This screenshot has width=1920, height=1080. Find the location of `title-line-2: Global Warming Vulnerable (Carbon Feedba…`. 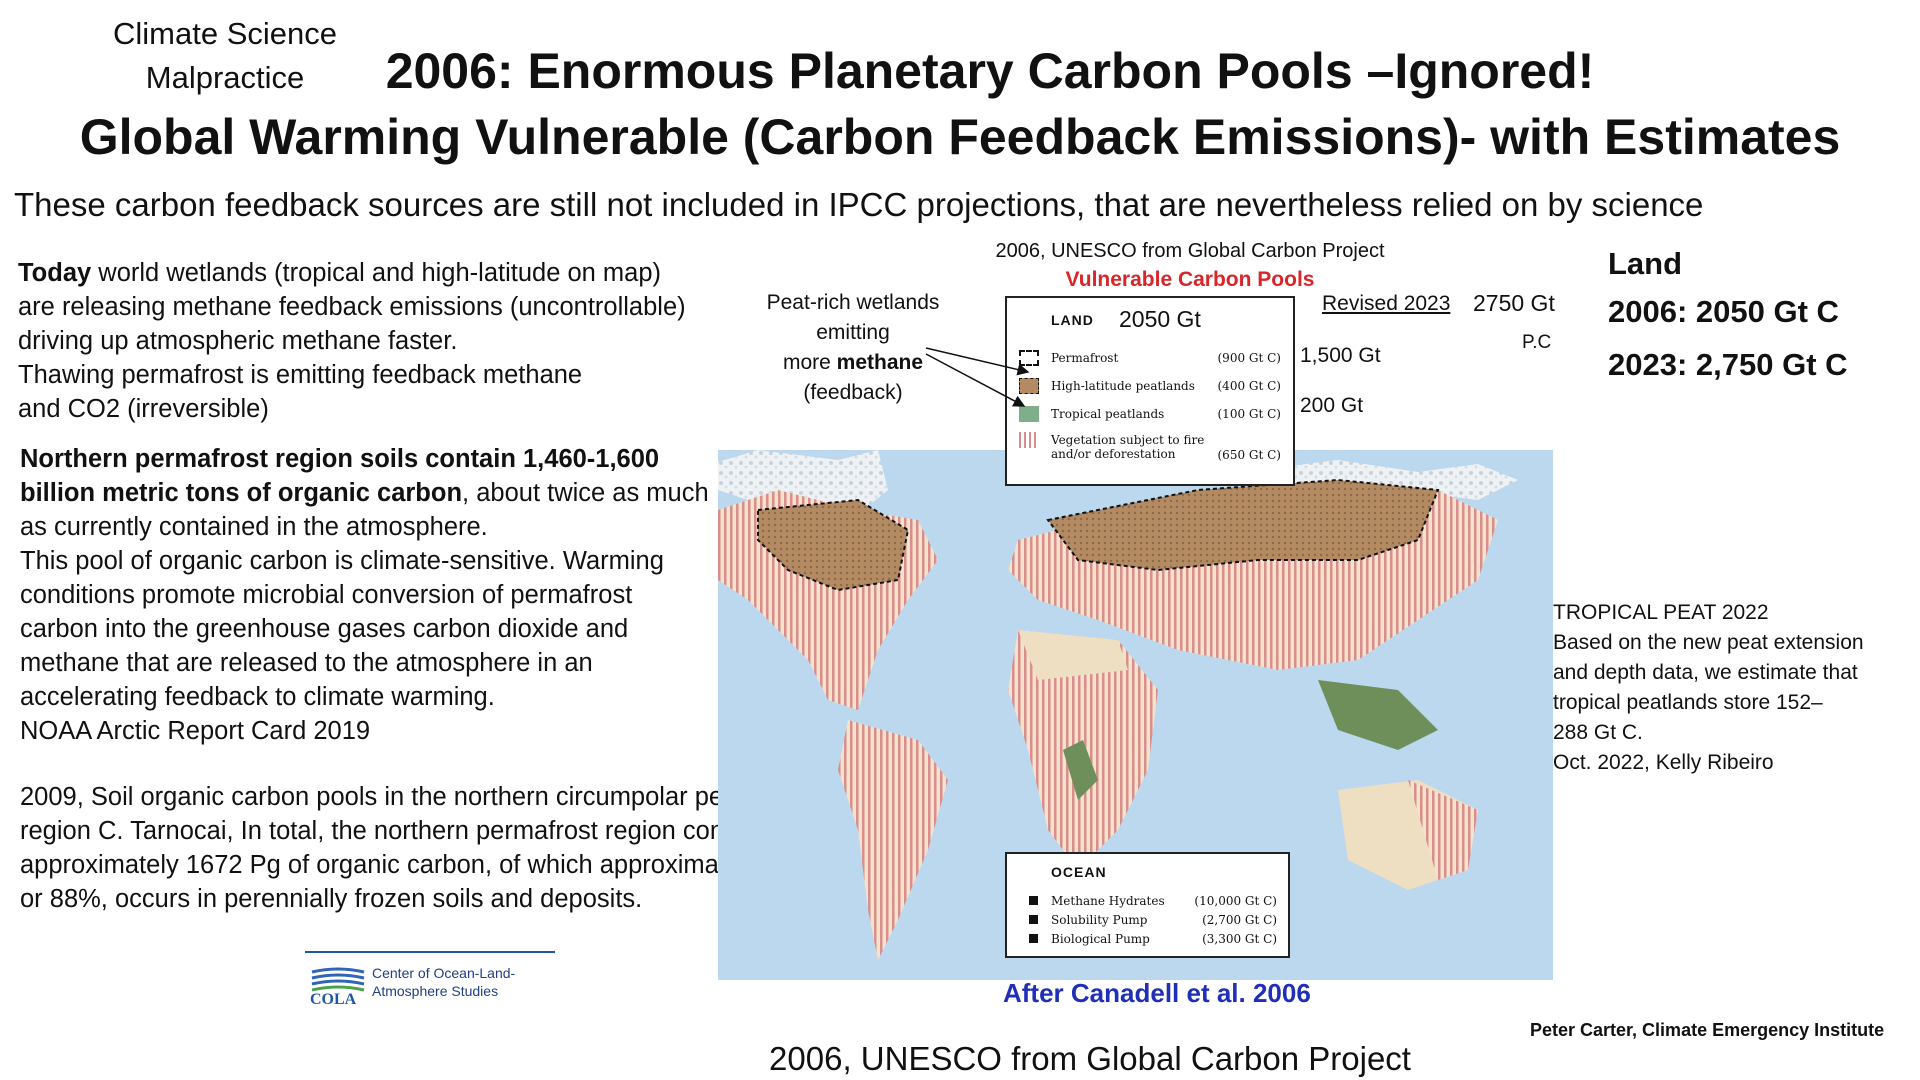

title-line-2: Global Warming Vulnerable (Carbon Feedba… is located at coordinates (960, 137).